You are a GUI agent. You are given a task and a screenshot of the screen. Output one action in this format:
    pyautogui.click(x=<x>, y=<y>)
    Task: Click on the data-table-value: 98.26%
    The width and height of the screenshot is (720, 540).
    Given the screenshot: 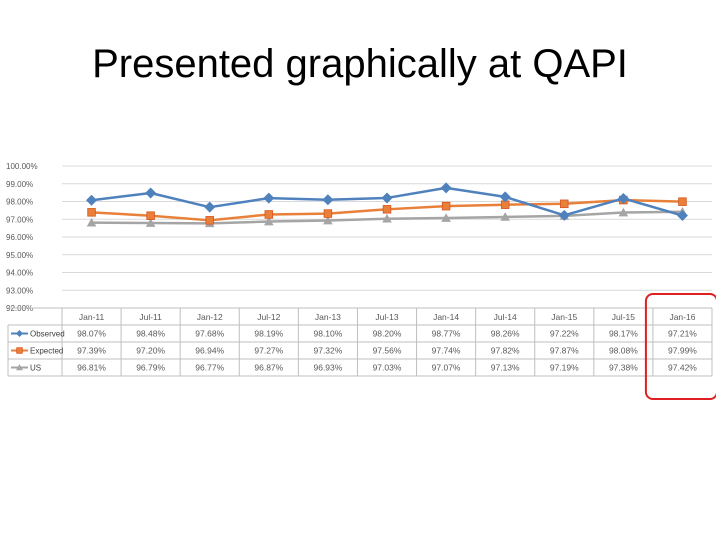 What is the action you would take?
    pyautogui.click(x=505, y=334)
    